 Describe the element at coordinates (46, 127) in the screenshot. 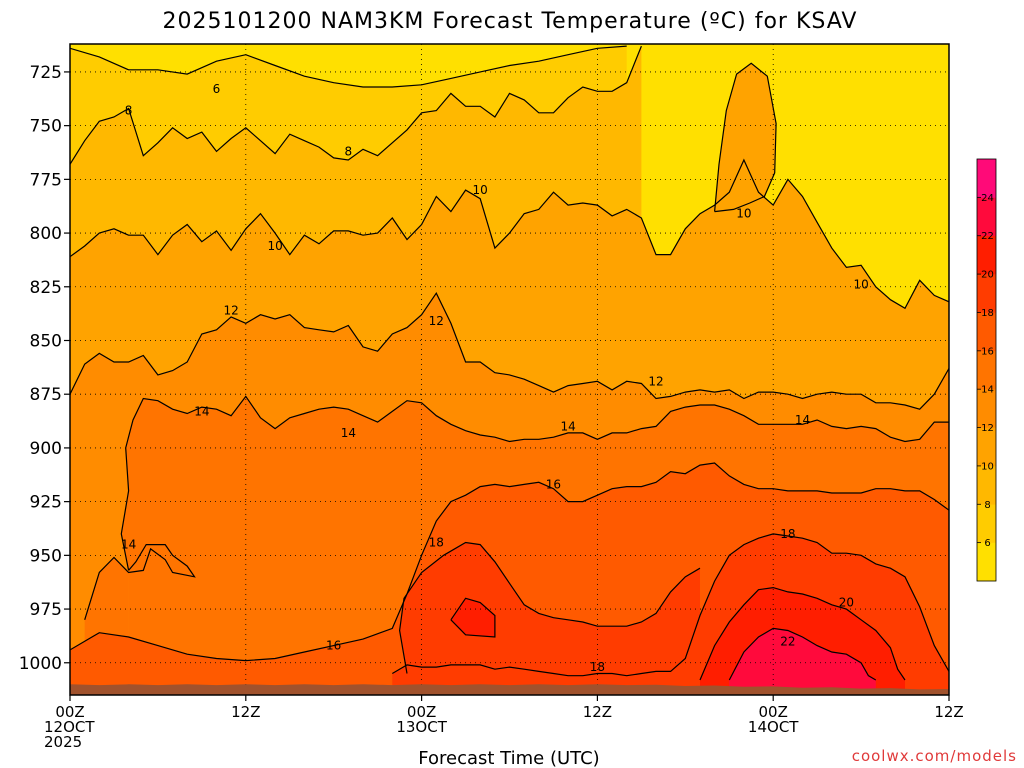

I see `y-tick-label-750: 750` at that location.